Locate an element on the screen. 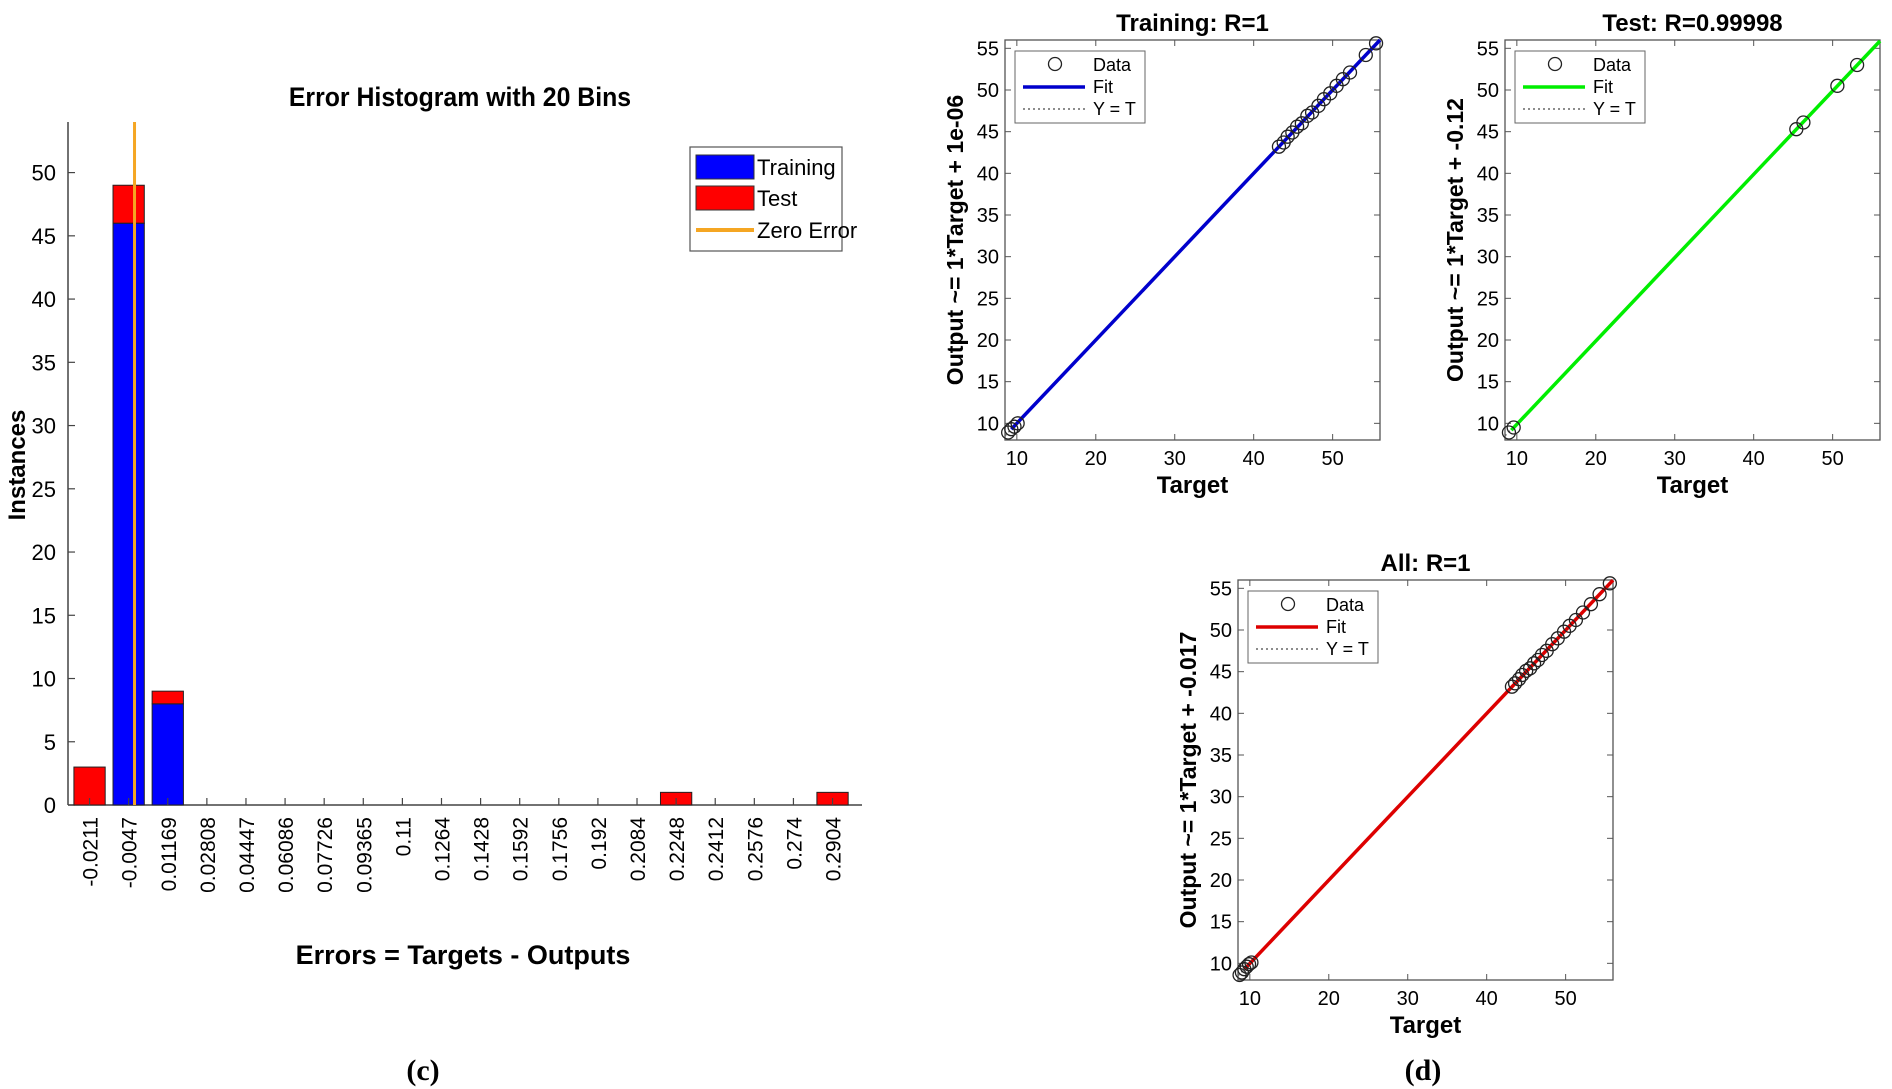 The width and height of the screenshot is (1892, 1089). histogram-x-tick-label: 0.2248 is located at coordinates (677, 849).